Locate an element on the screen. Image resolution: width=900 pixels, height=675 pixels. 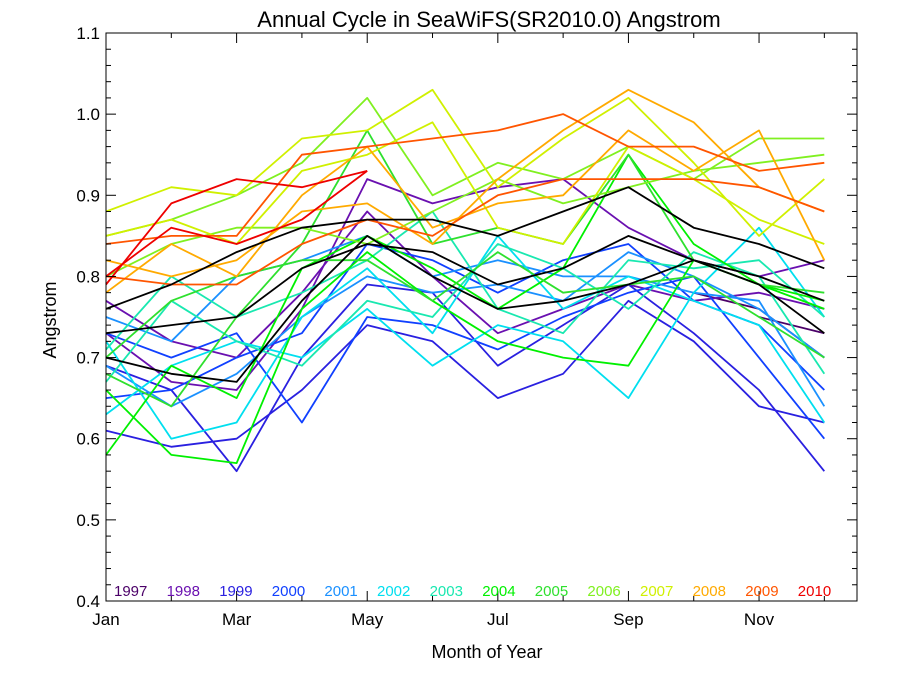
legend-item-1998: 1998 is located at coordinates (183, 591).